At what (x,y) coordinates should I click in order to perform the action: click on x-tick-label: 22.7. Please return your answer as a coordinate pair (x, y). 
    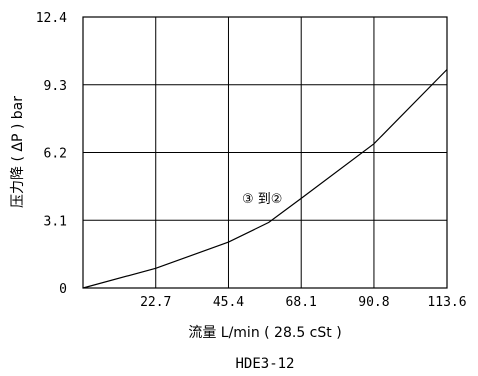
    Looking at the image, I should click on (155, 302).